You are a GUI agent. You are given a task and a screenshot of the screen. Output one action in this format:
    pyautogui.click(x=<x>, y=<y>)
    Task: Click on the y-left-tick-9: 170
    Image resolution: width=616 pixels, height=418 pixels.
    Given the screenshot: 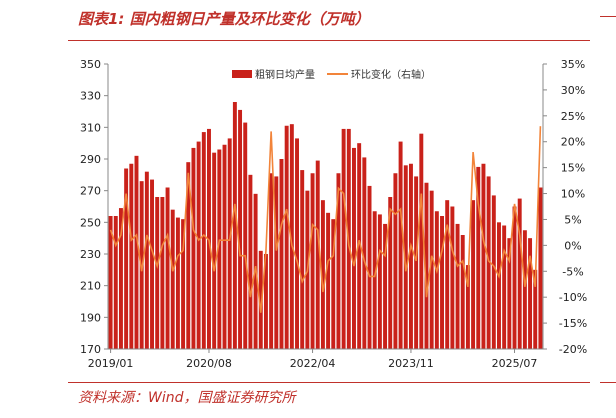 What is the action you would take?
    pyautogui.click(x=90, y=349)
    